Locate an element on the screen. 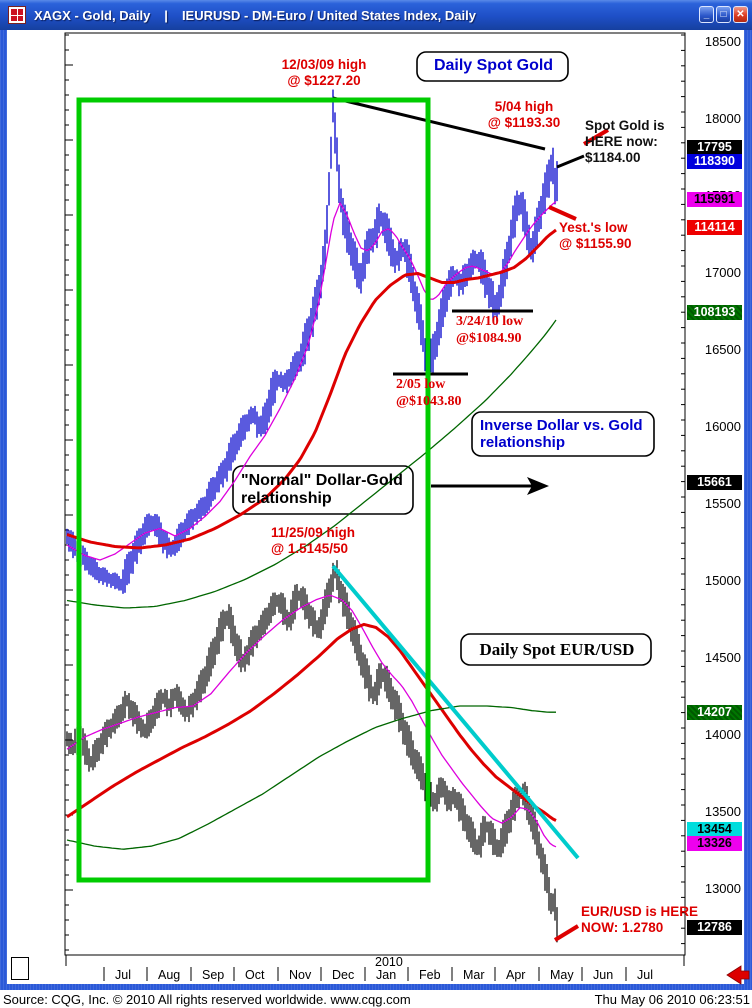 This screenshot has width=752, height=1008. close-button: ✕ is located at coordinates (740, 14).